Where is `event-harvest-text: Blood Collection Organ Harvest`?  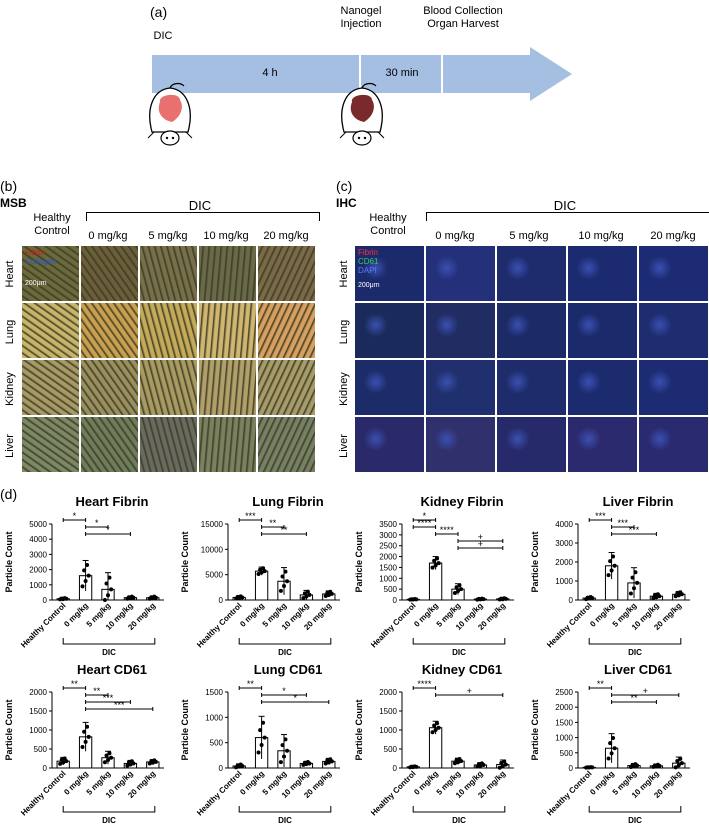 event-harvest-text: Blood Collection Organ Harvest is located at coordinates (463, 17).